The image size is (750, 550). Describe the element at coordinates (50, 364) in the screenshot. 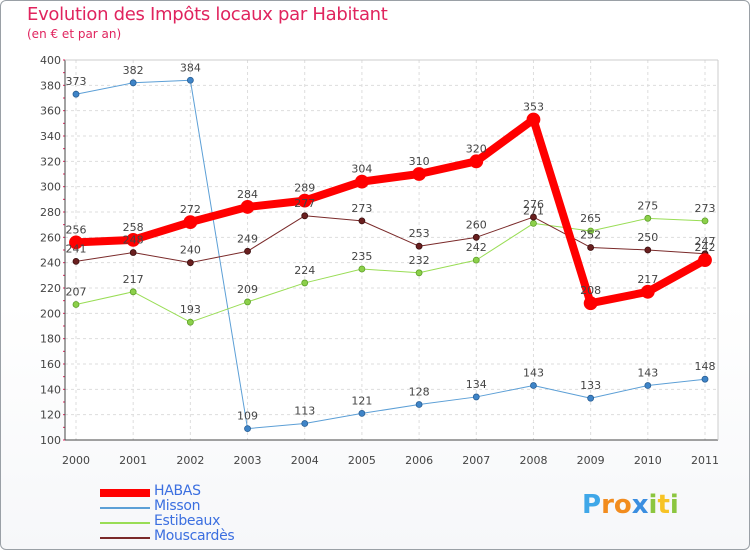

I see `y-tick-label: 160` at that location.